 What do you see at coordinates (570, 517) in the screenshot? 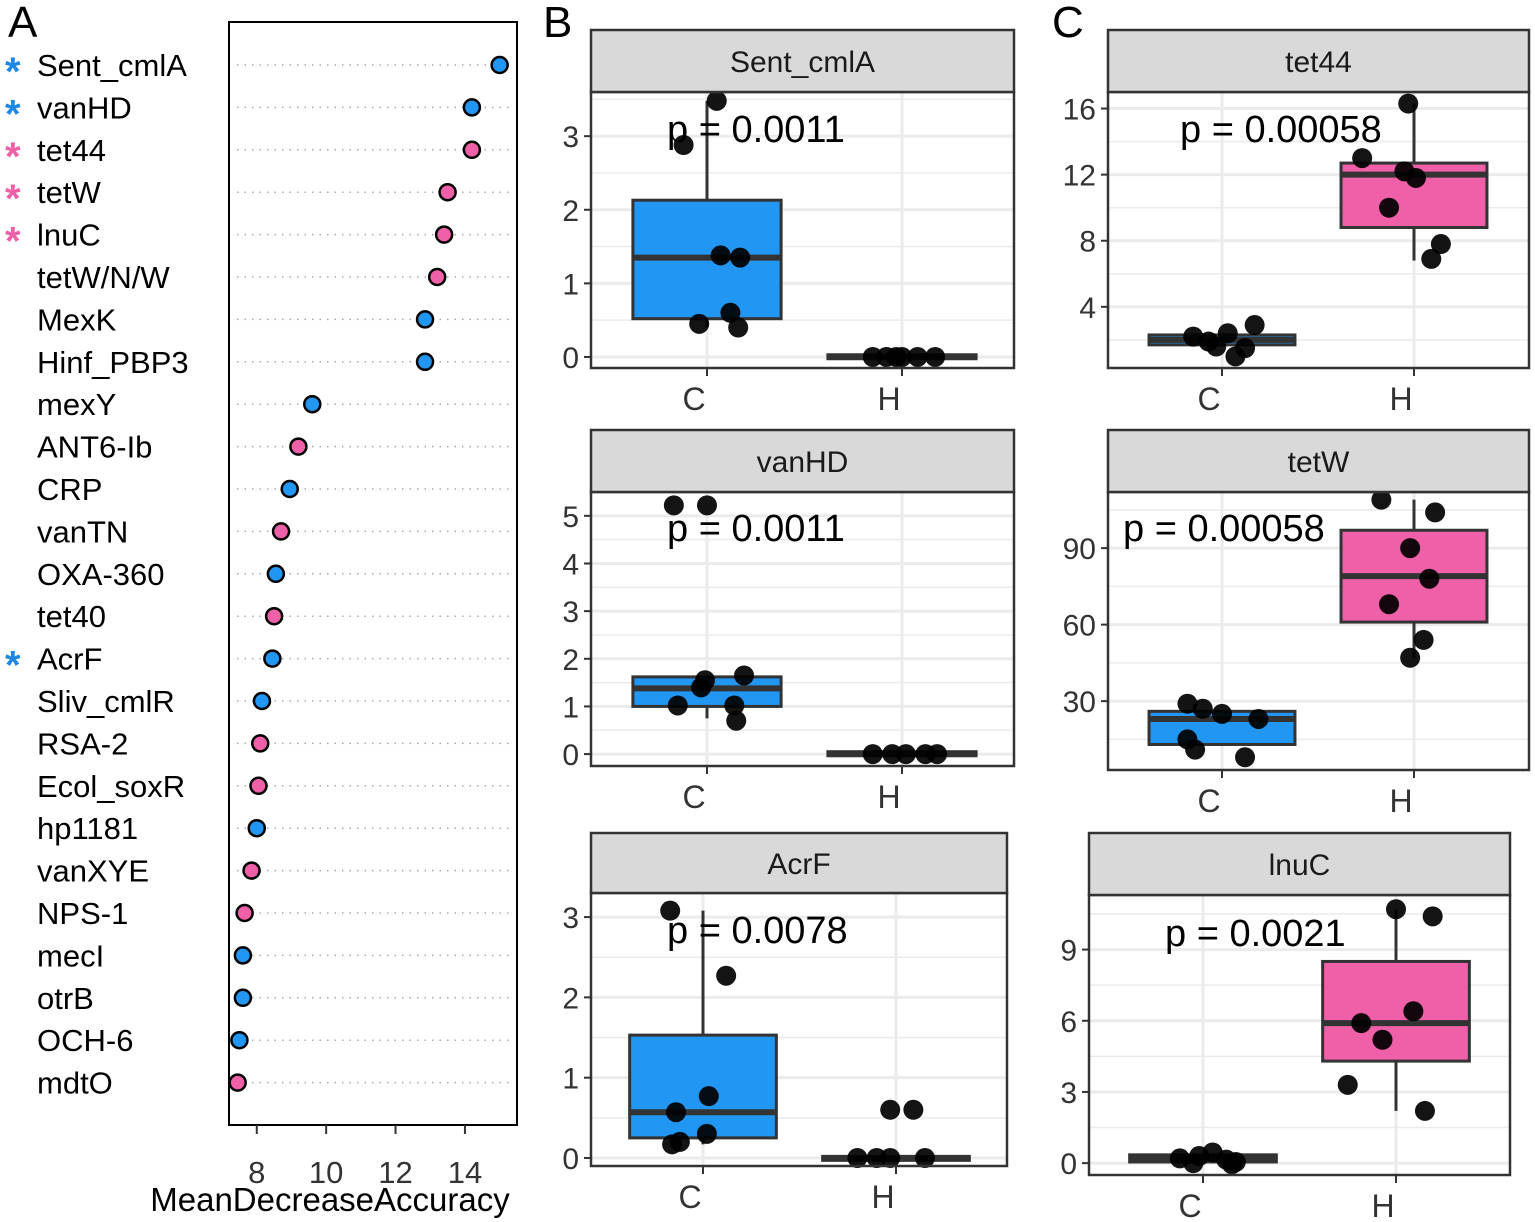
I see `y-tick-label: 5` at bounding box center [570, 517].